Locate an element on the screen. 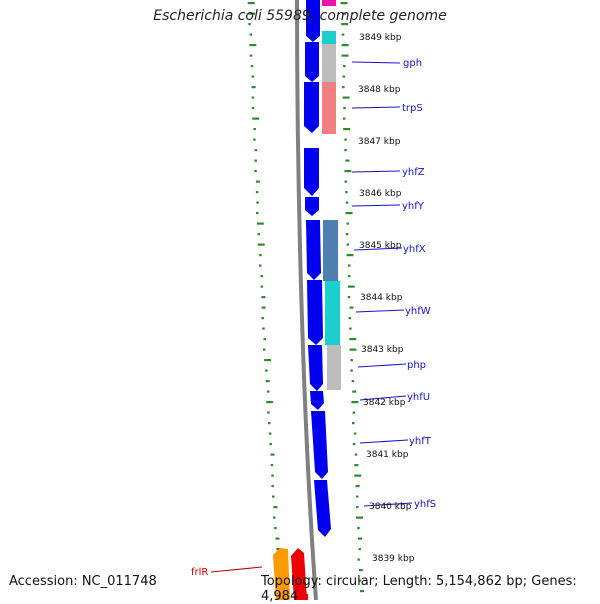  gene-label: yhfS is located at coordinates (425, 504).